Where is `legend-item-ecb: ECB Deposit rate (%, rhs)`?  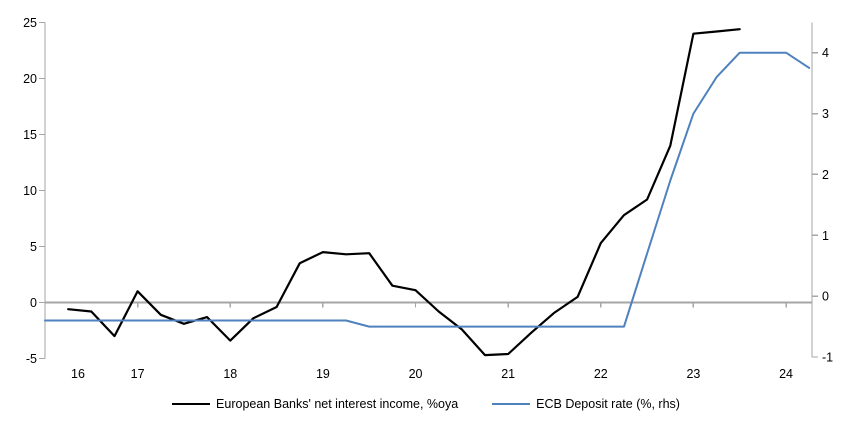
legend-item-ecb: ECB Deposit rate (%, rhs) is located at coordinates (586, 404).